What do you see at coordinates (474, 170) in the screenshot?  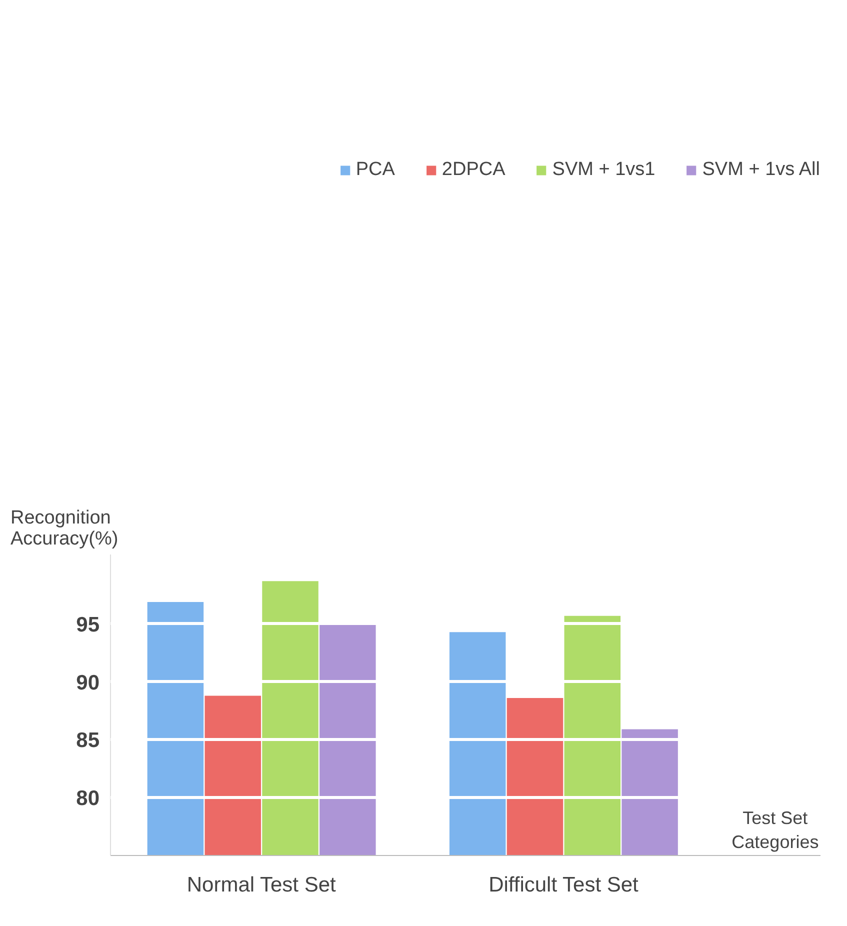 I see `legend-label: 2DPCA` at bounding box center [474, 170].